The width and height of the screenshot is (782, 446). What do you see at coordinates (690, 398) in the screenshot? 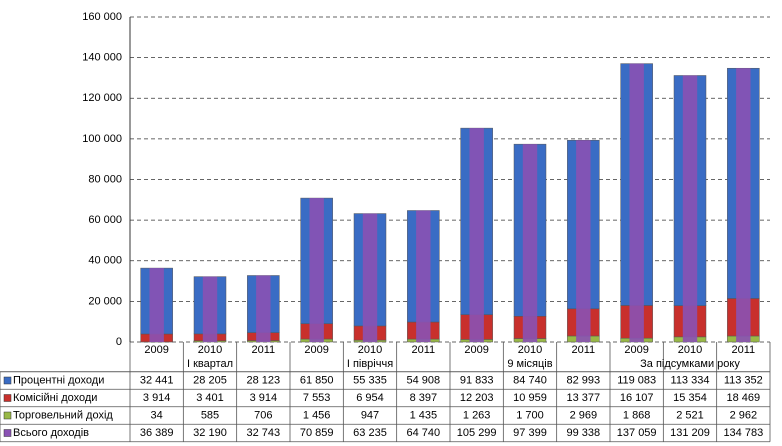
I see `table-value: 15 354` at bounding box center [690, 398].